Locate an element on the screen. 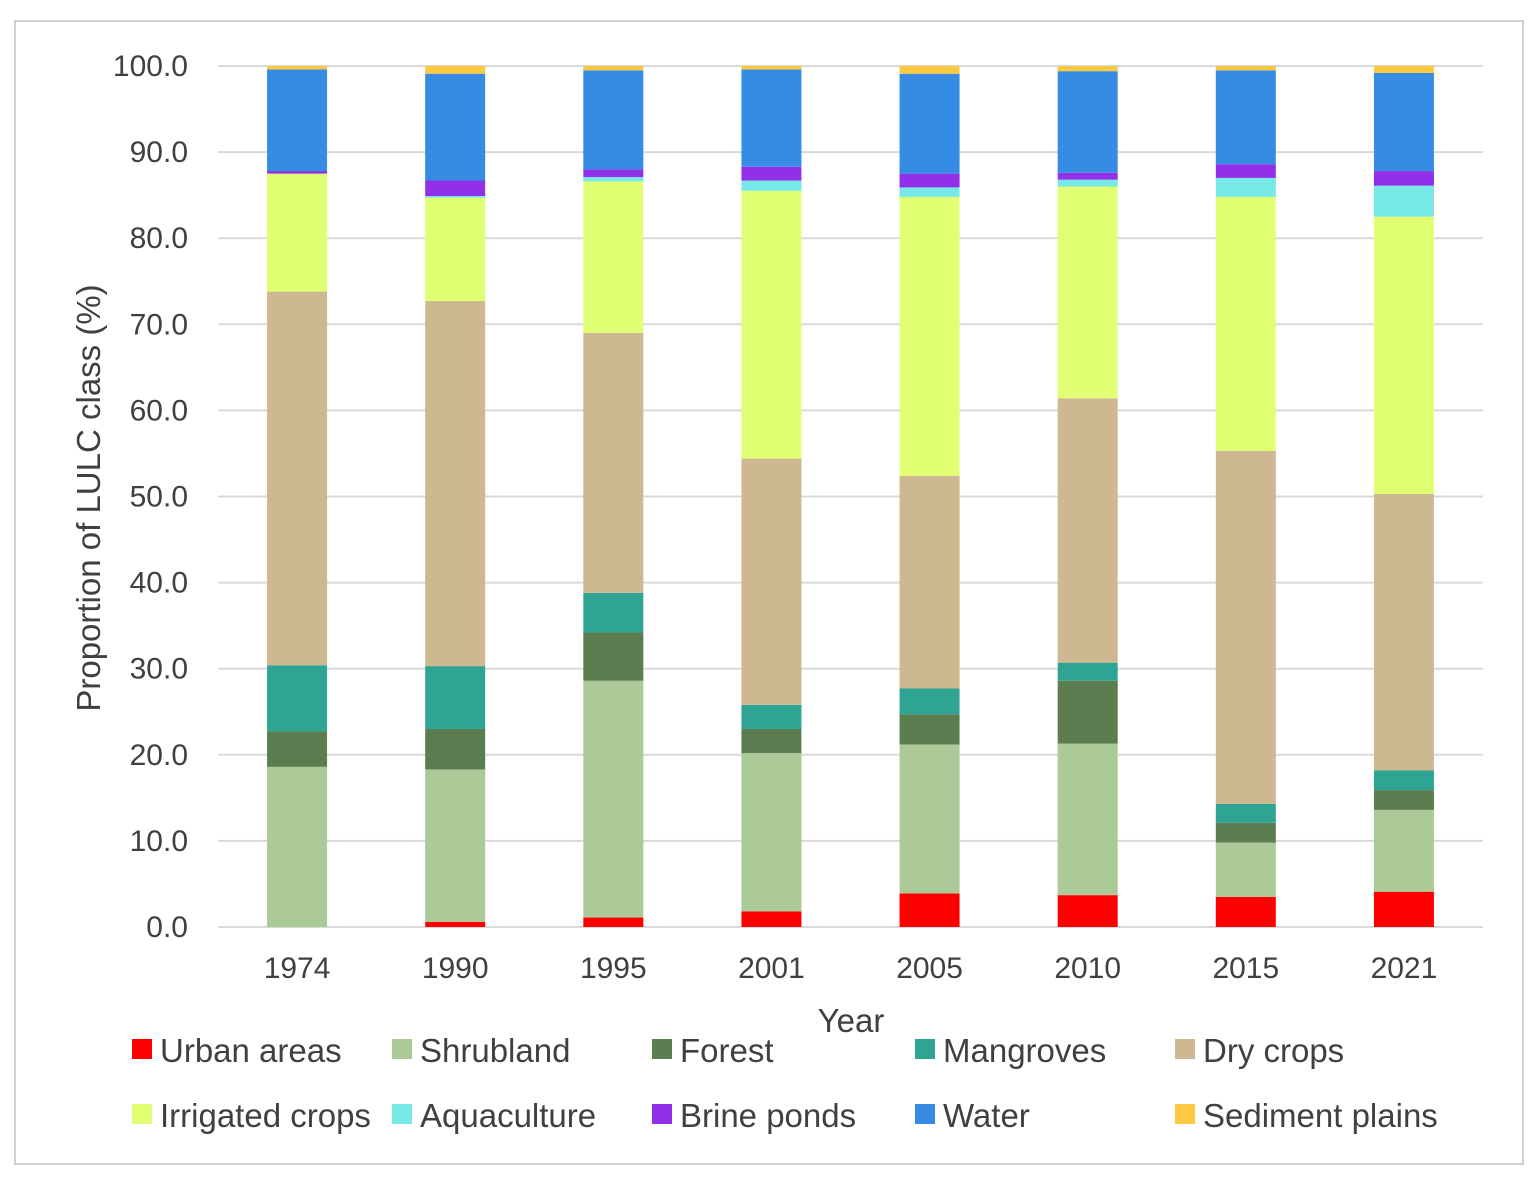 This screenshot has height=1180, width=1540. bar-stack-2010 is located at coordinates (1087, 496).